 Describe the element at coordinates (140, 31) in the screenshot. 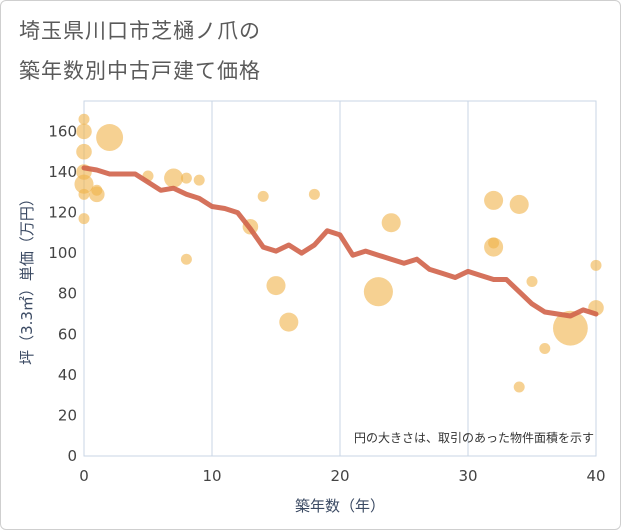

I see `chart-title-line1: 埼玉県川口市芝樋ノ爪の` at that location.